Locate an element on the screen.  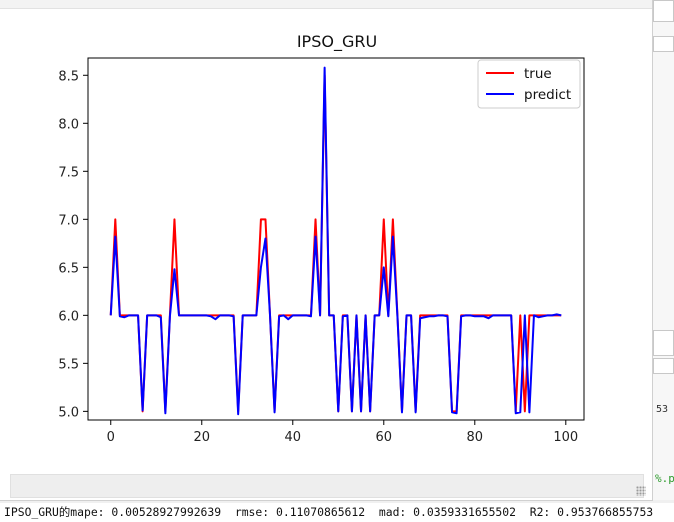
x-tick-label: 100 is located at coordinates (565, 437).